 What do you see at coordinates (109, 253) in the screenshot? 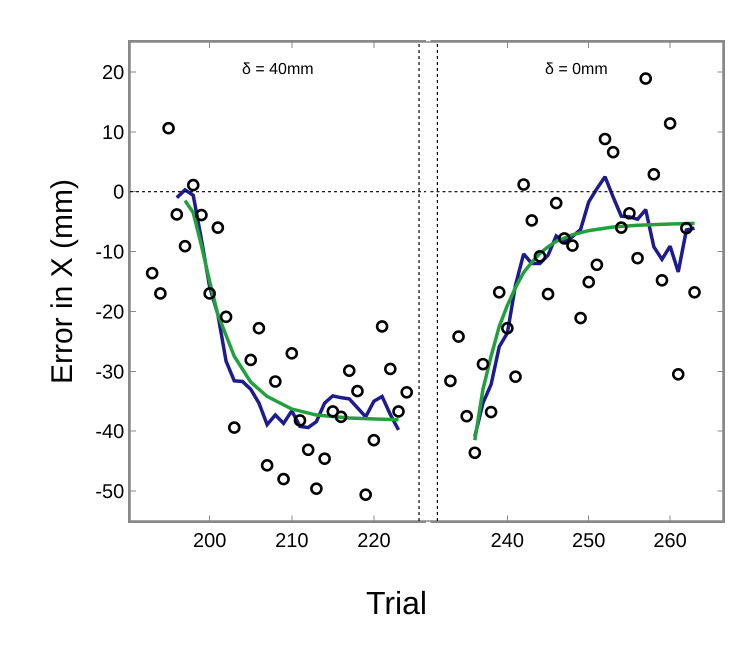
I see `y-tick-label: -10` at bounding box center [109, 253].